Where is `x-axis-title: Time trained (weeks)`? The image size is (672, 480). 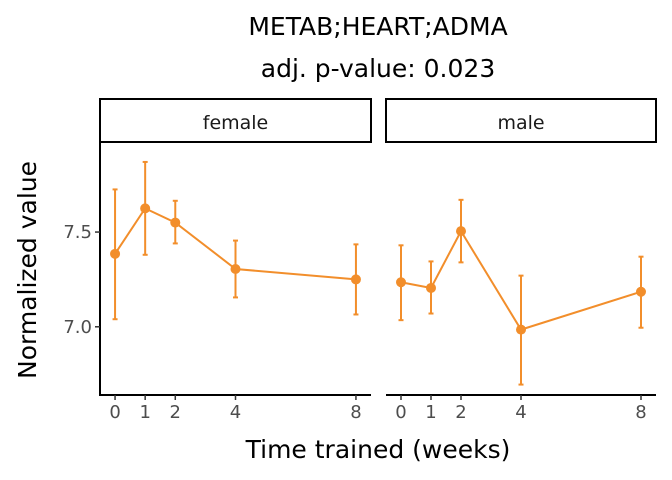 x-axis-title: Time trained (weeks) is located at coordinates (378, 449).